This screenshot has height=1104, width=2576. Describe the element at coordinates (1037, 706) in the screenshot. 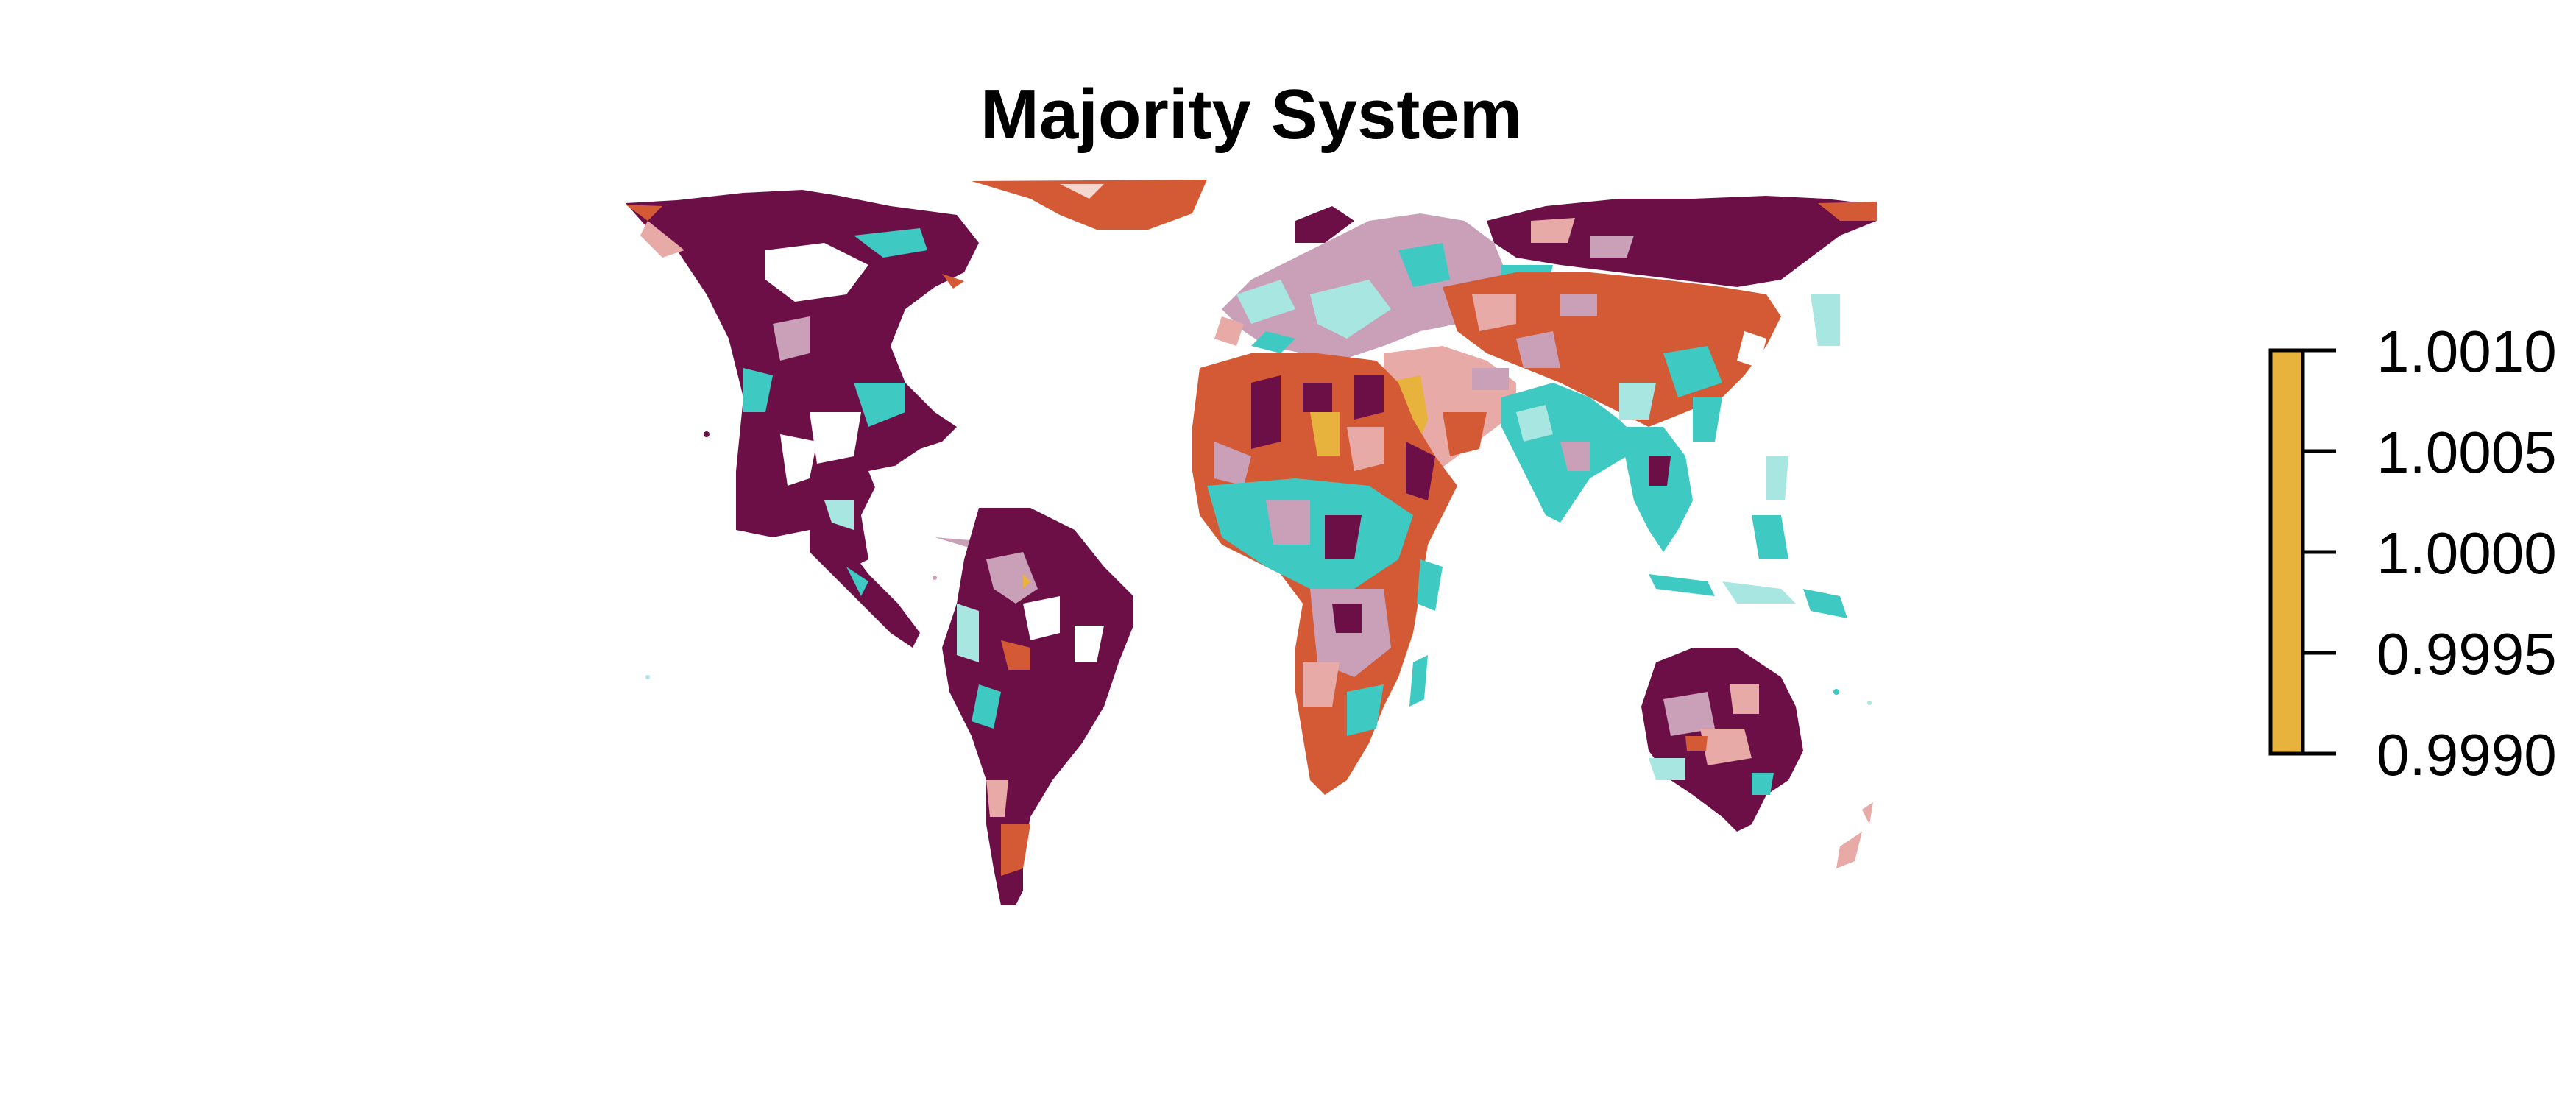

I see `south-america-region` at that location.